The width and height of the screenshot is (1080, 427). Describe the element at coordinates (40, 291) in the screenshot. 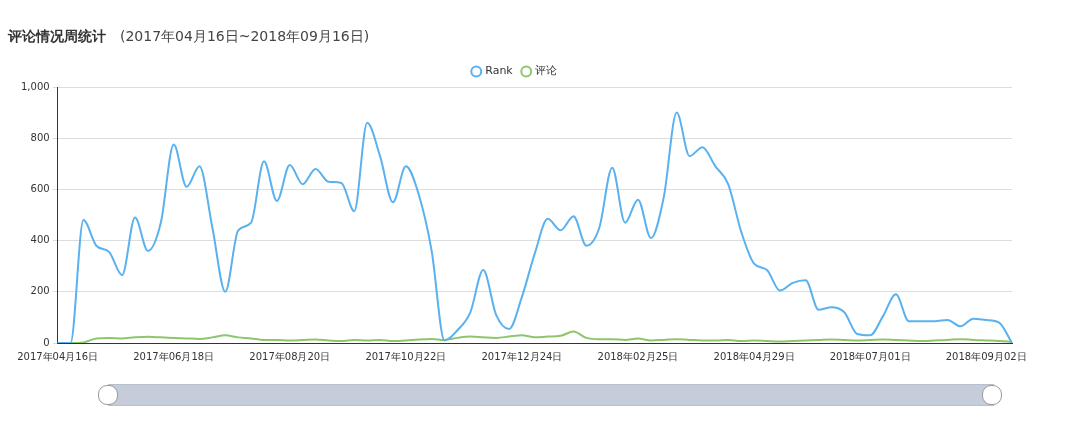

I see `y-tick-label: 200` at that location.